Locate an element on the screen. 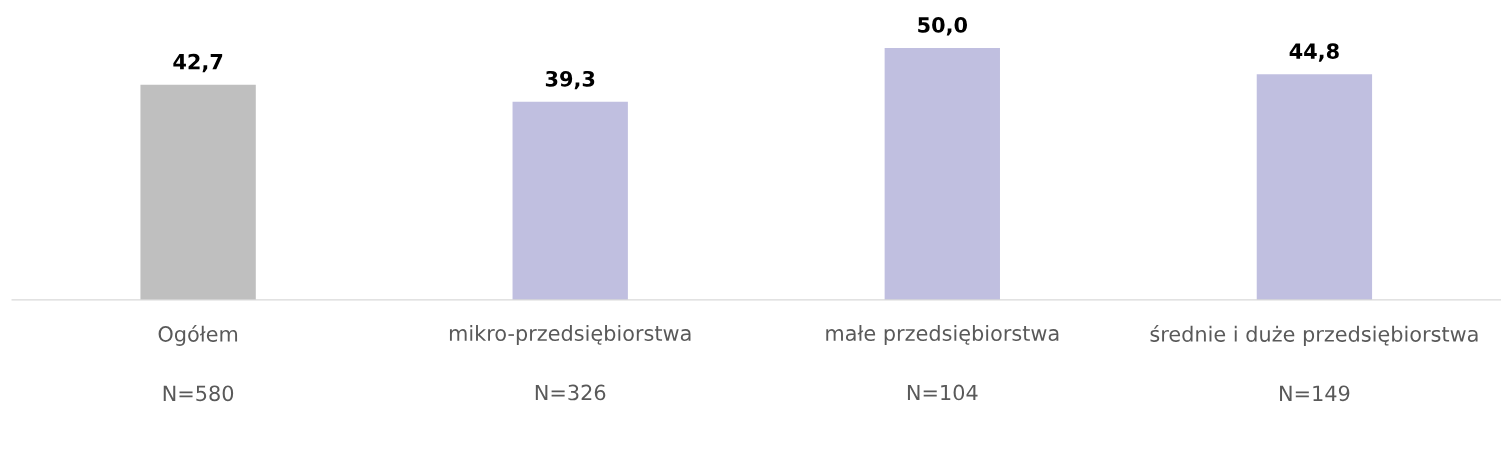 The width and height of the screenshot is (1508, 460). category-label: małe przedsiębiorstwa N=104 is located at coordinates (942, 362).